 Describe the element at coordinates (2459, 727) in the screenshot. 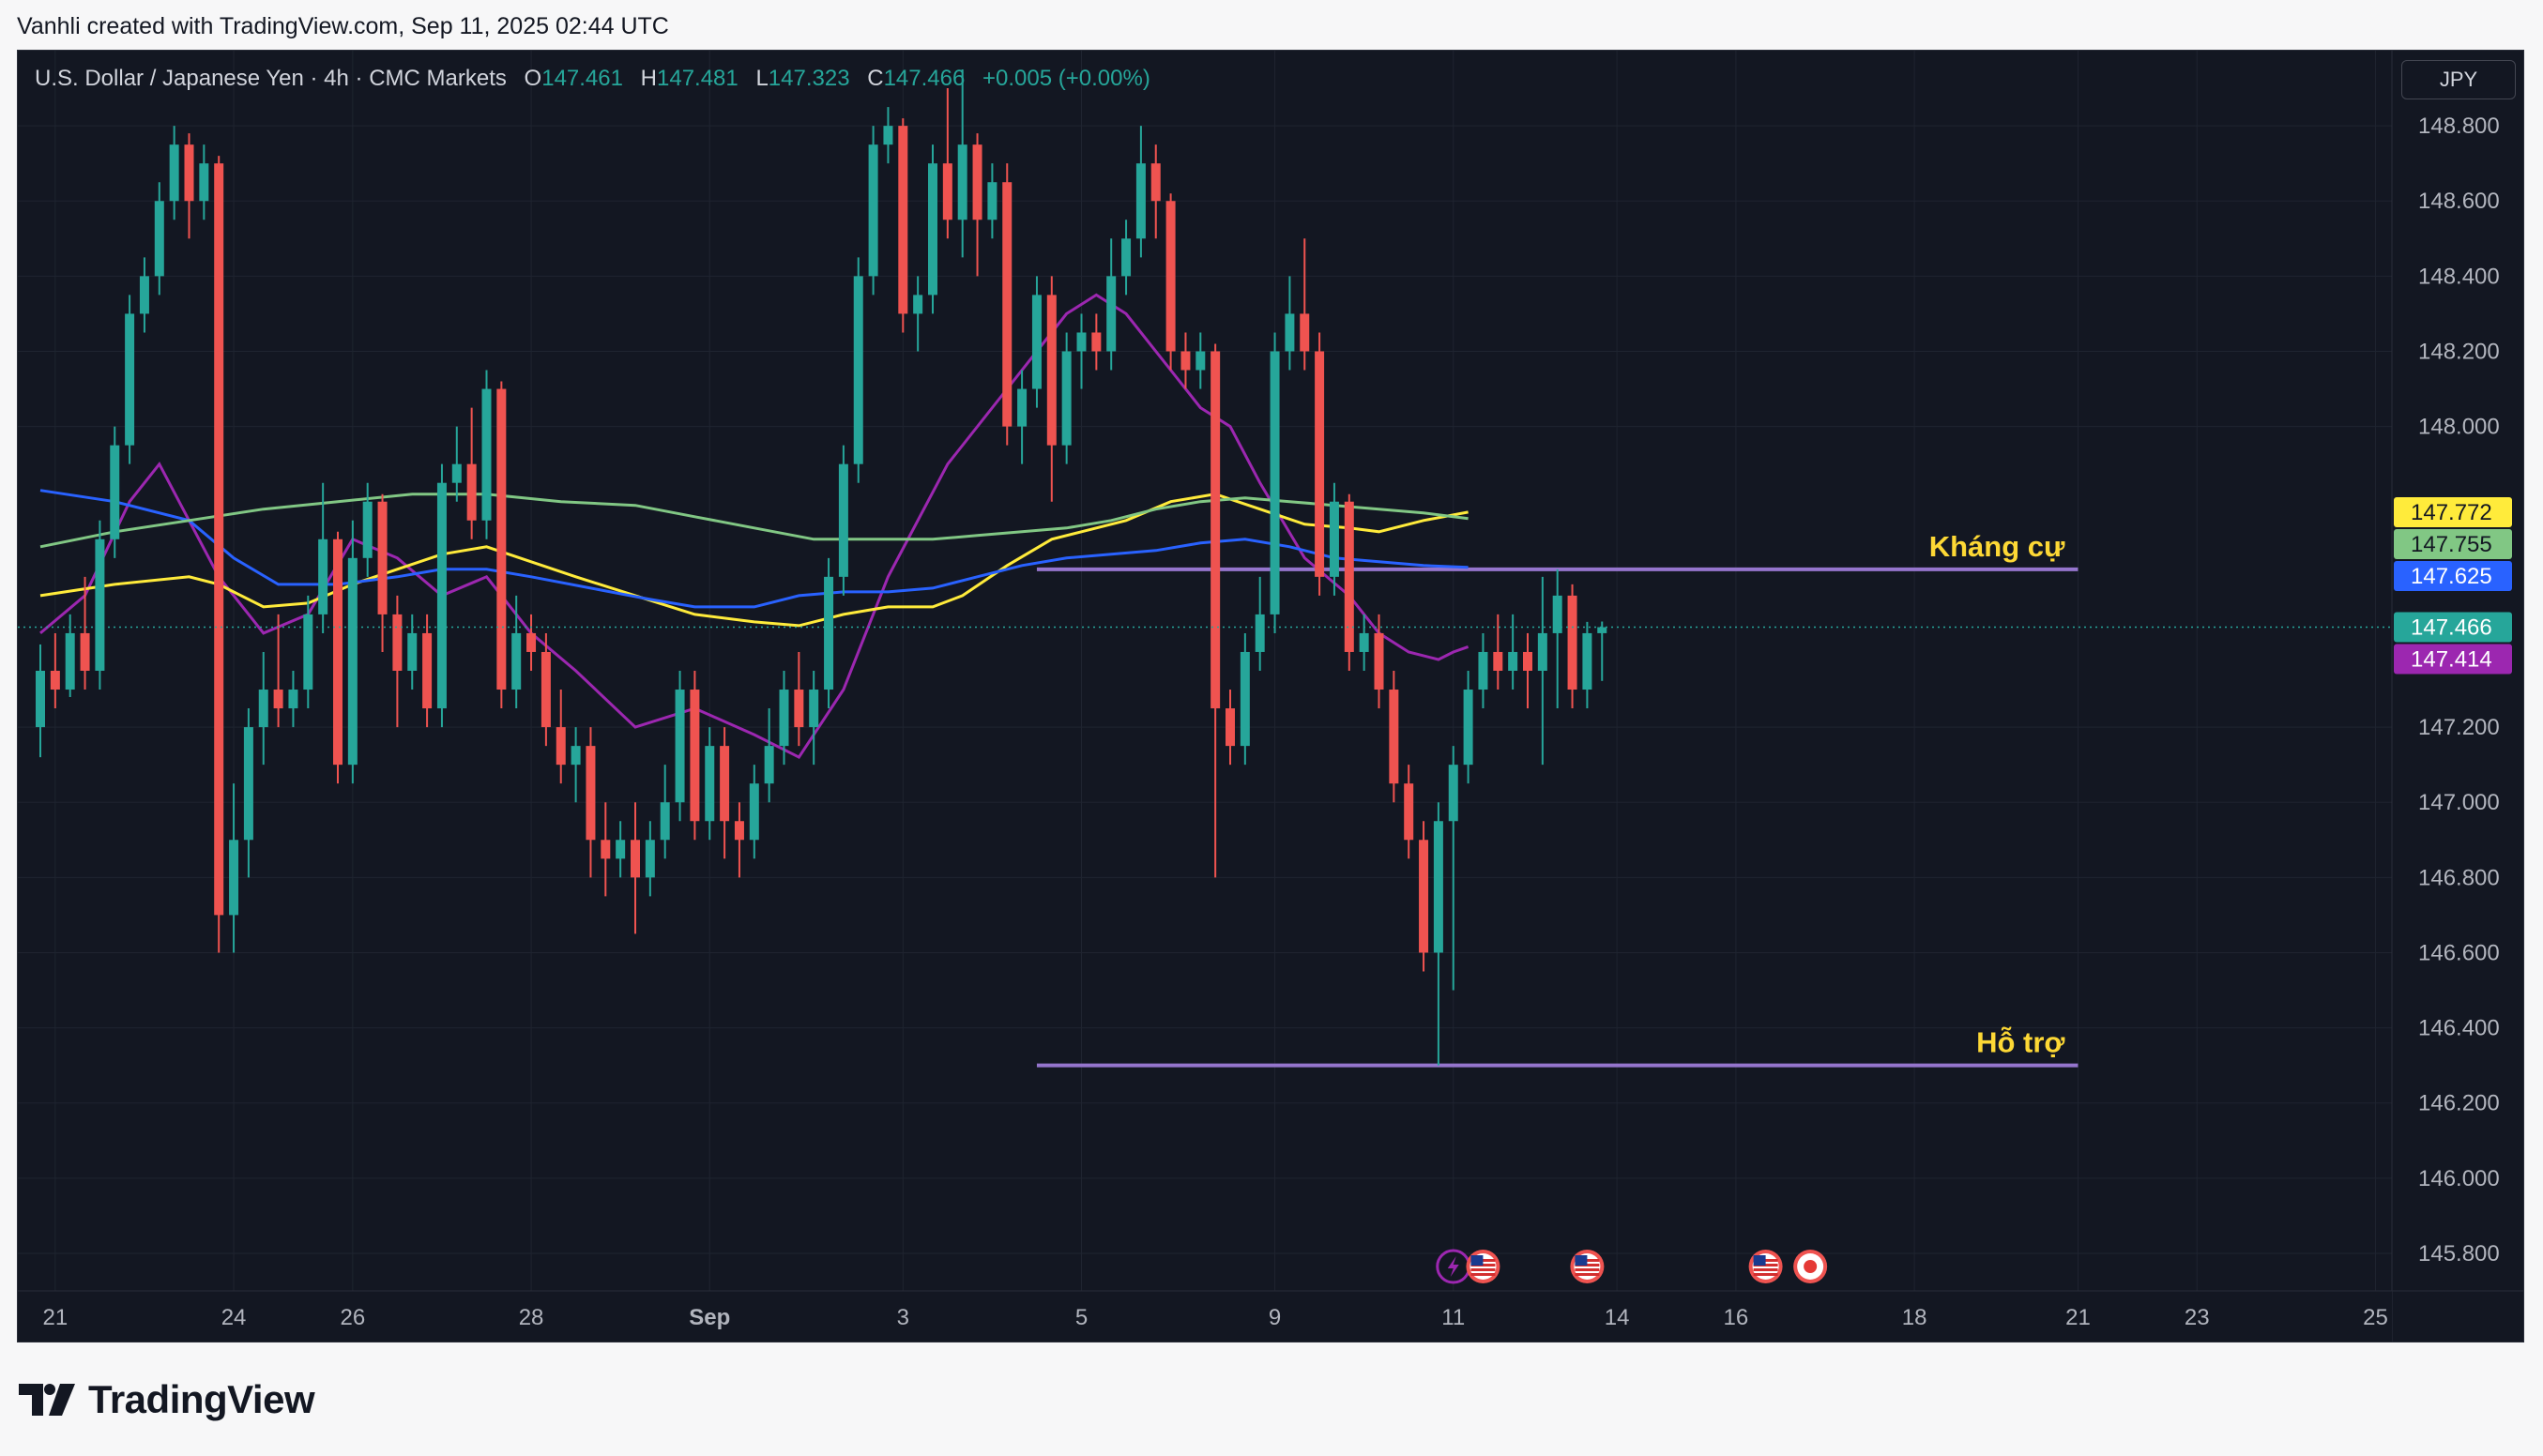

I see `price-tick-label: 147.200` at that location.